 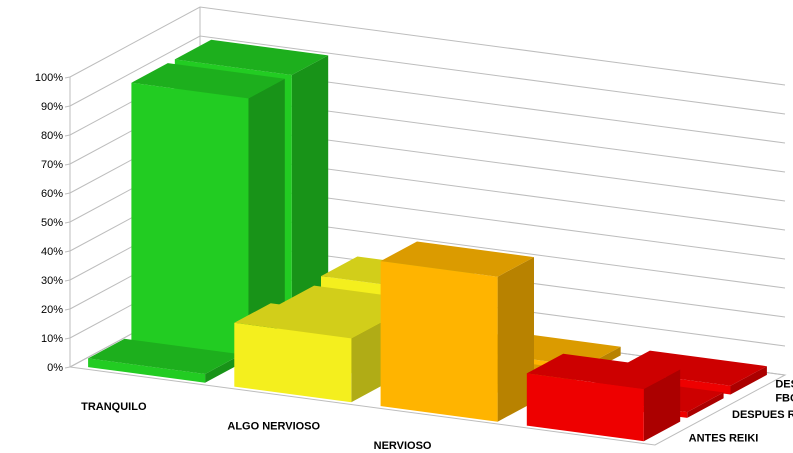 What do you see at coordinates (52, 310) in the screenshot?
I see `y-tick-label: 20%` at bounding box center [52, 310].